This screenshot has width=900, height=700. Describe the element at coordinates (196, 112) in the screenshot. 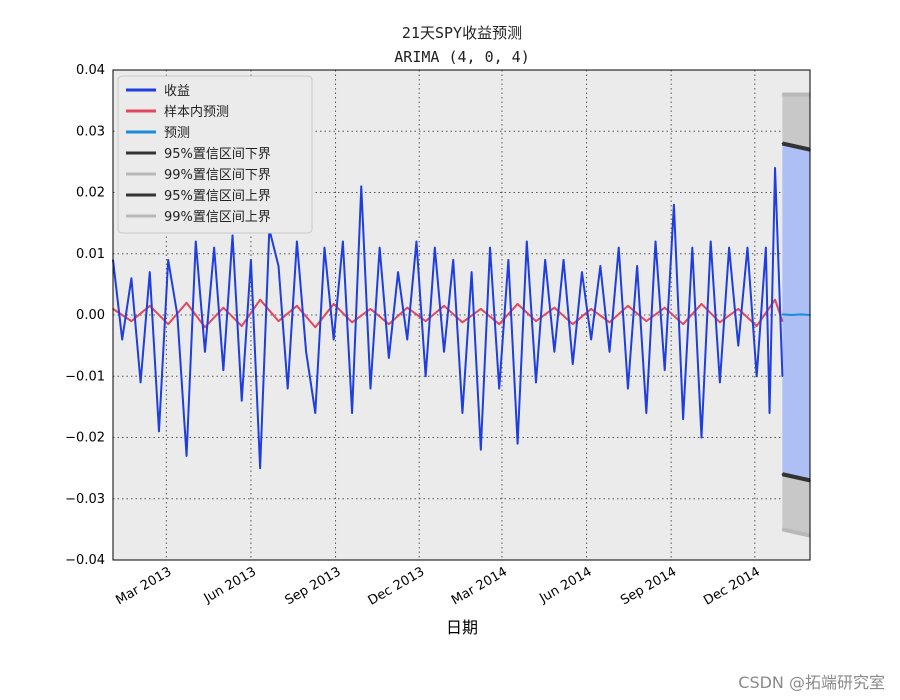

I see `legend-label: 样本内预测` at that location.